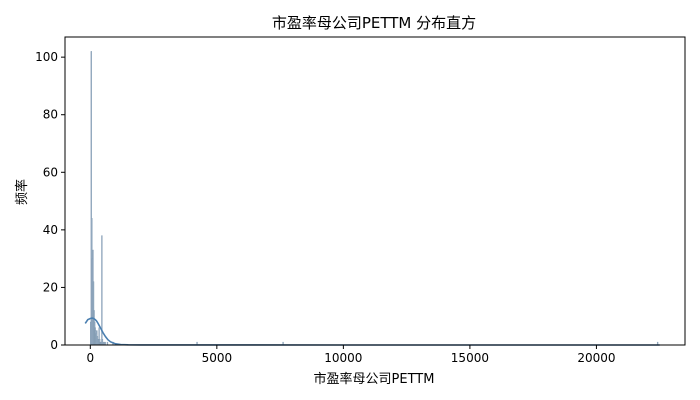 This screenshot has height=400, width=700. What do you see at coordinates (46, 57) in the screenshot?
I see `y-tick-label: 100` at bounding box center [46, 57].